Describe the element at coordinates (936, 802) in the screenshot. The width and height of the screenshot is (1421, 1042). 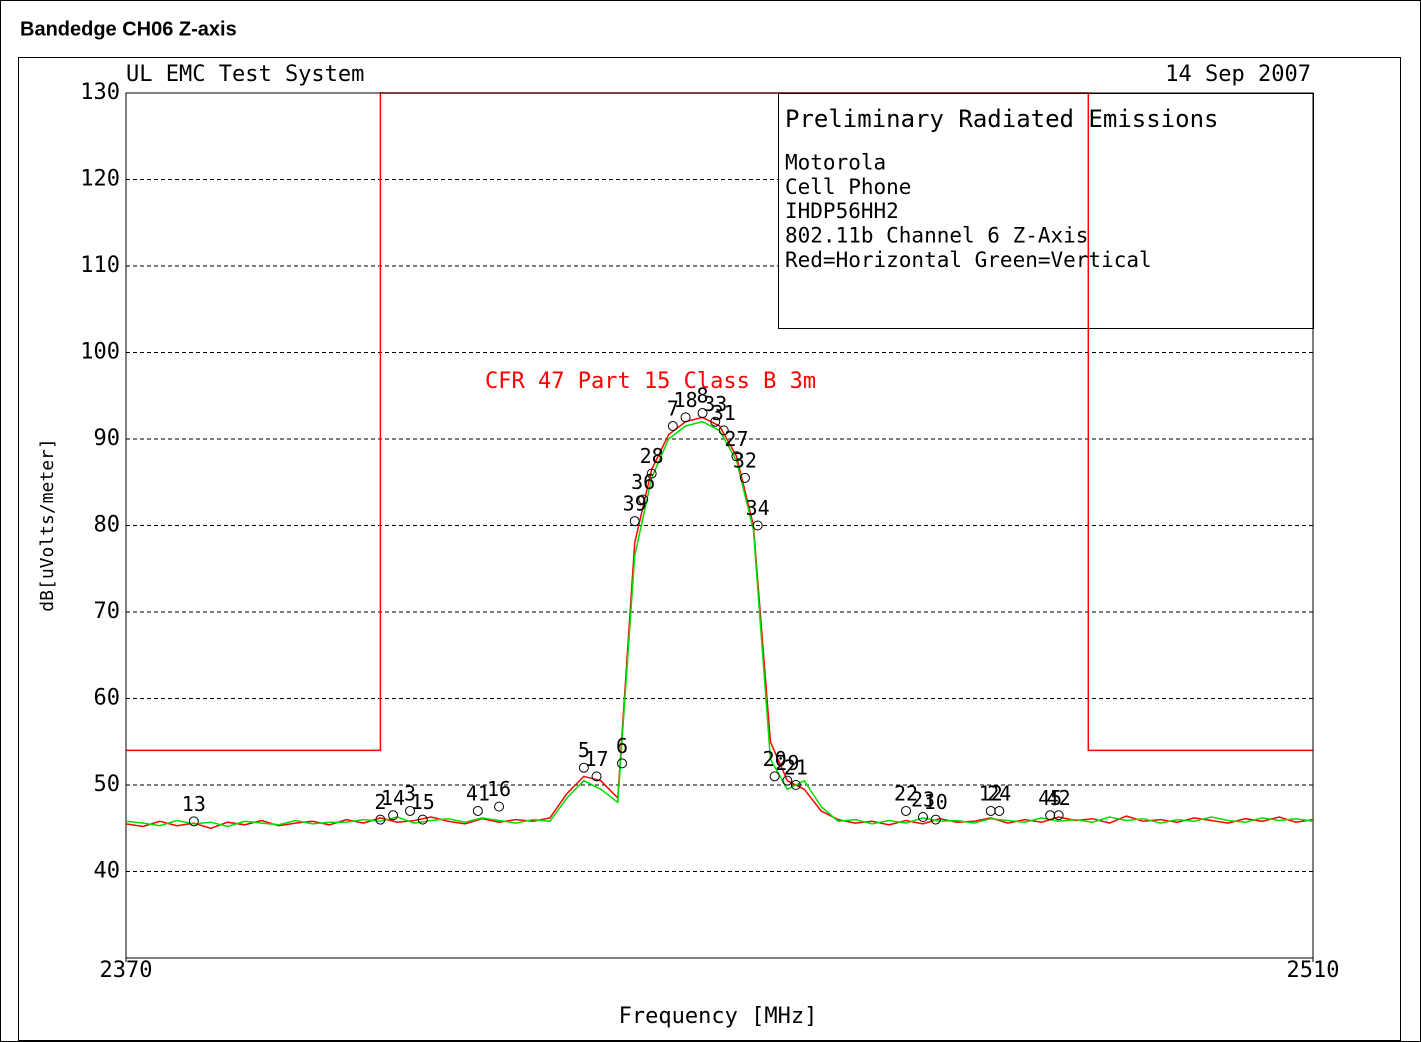
I see `marker-label: 10` at that location.